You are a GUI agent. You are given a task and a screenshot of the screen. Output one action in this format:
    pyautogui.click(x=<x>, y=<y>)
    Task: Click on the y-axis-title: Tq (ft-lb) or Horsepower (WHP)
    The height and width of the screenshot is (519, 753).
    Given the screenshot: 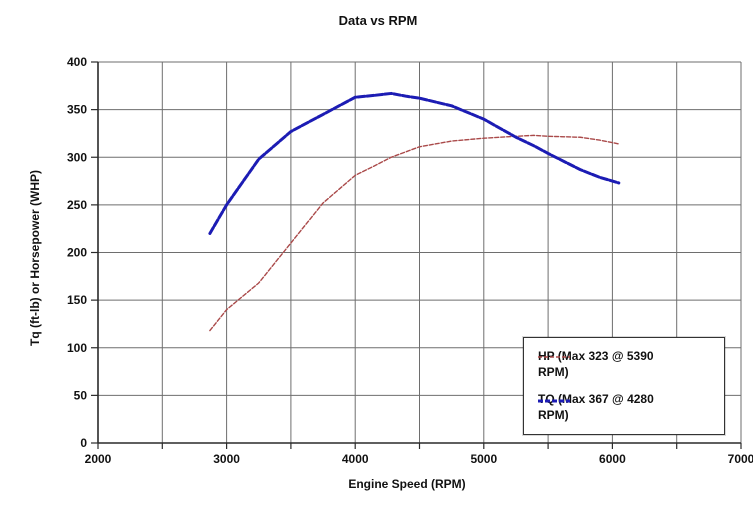 What is the action you would take?
    pyautogui.click(x=35, y=258)
    